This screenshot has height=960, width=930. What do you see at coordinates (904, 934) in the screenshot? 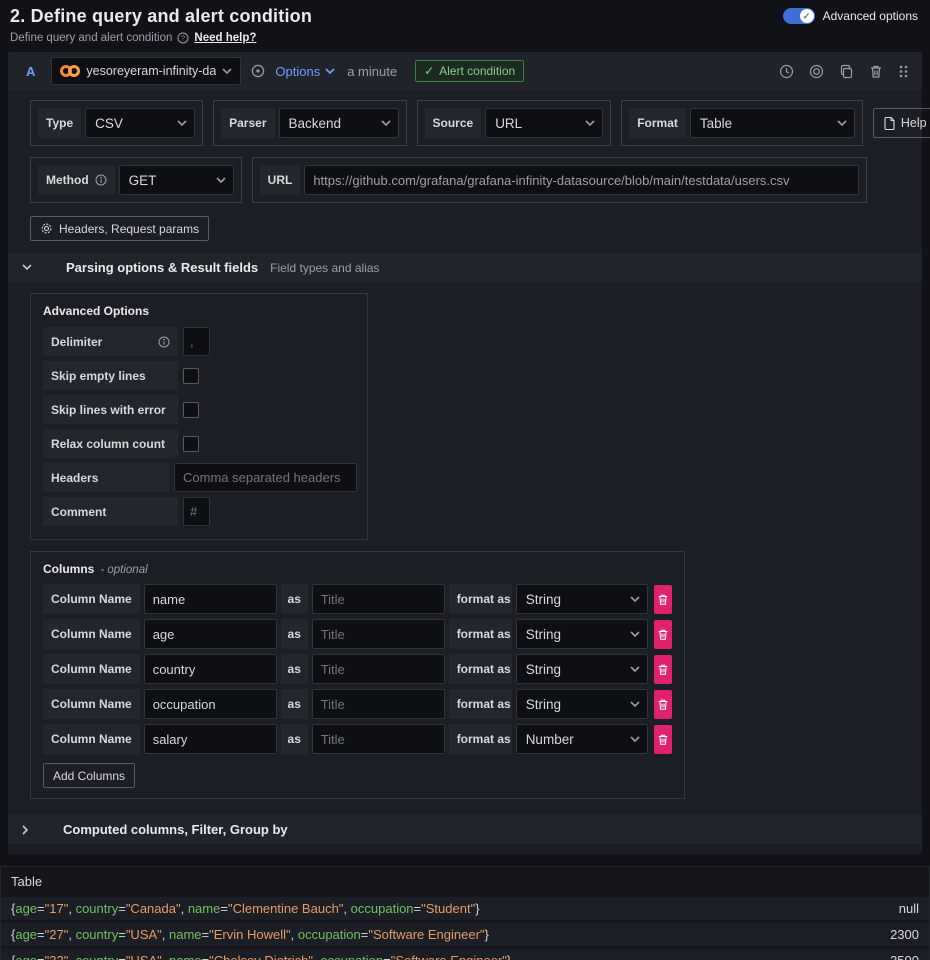
I see `table-row-value: 2300` at bounding box center [904, 934].